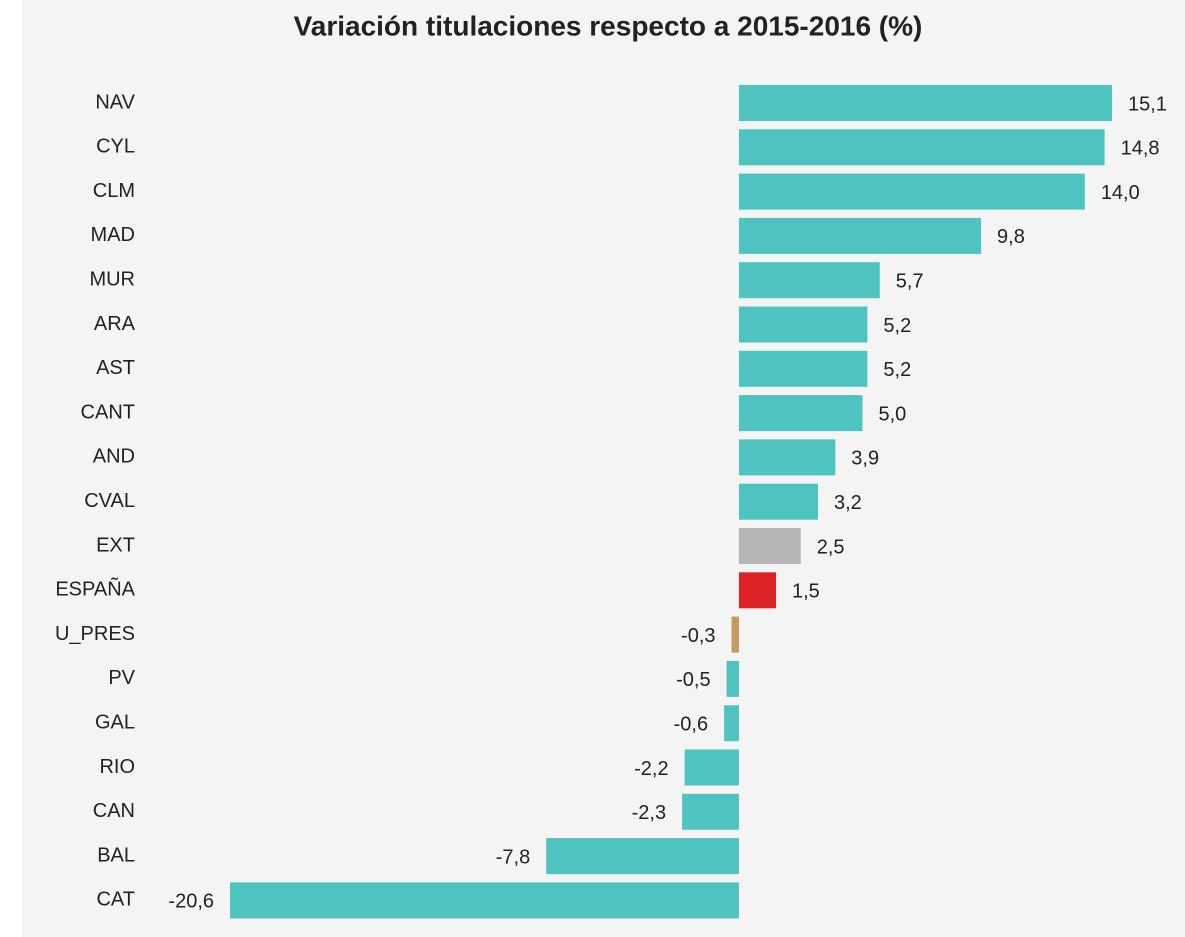 This screenshot has height=937, width=1185. Describe the element at coordinates (95, 589) in the screenshot. I see `y-tick-label: ESPAÑA` at that location.